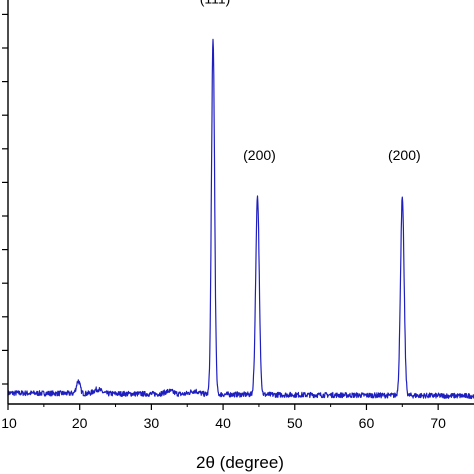  Describe the element at coordinates (240, 462) in the screenshot. I see `x-axis-title: 2θ (degree)` at that location.